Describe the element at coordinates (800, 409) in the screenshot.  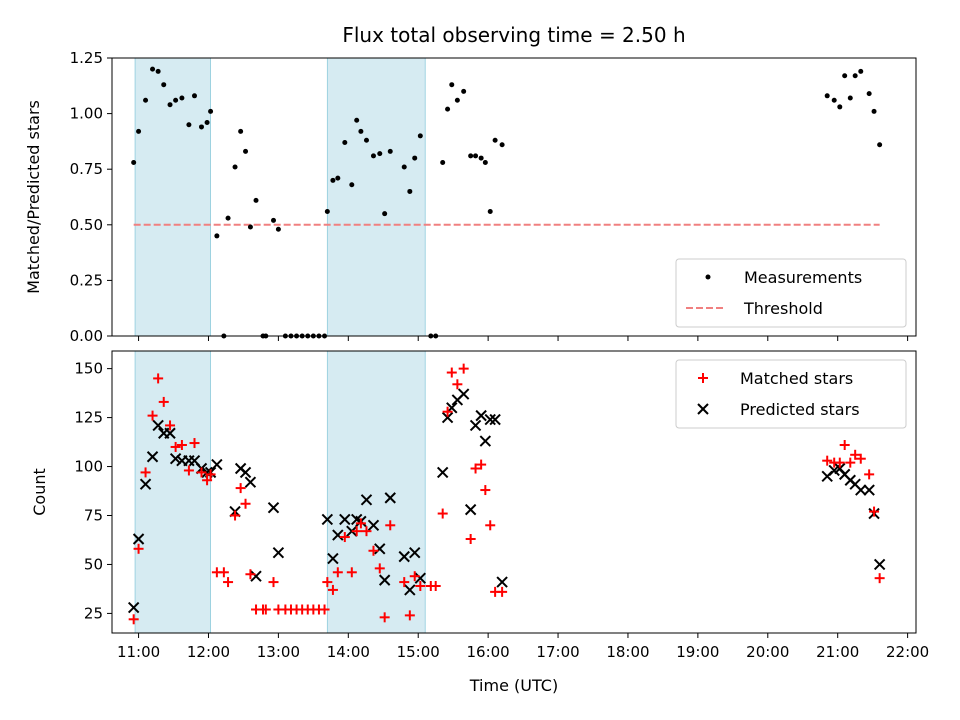
I see `legend-predicted-label: Predicted stars` at that location.